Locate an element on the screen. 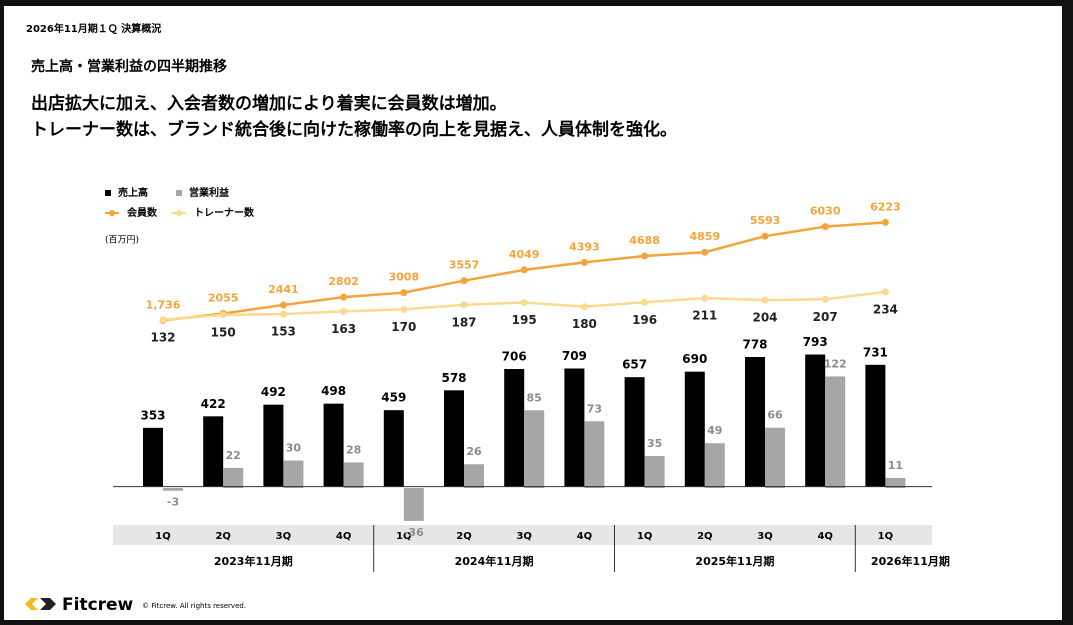 The image size is (1073, 625). section-title: 売上高・営業利益の四半期推移 is located at coordinates (129, 66).